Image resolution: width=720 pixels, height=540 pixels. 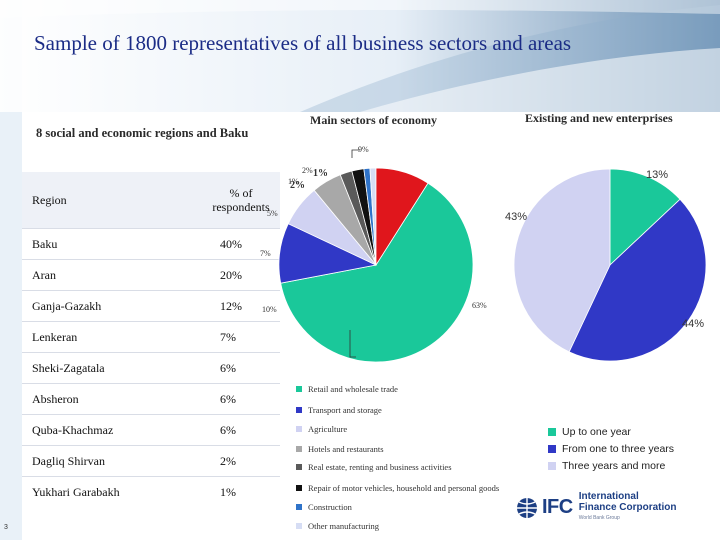 What do you see at coordinates (92, 244) in the screenshot?
I see `region-name: Baku` at bounding box center [92, 244].